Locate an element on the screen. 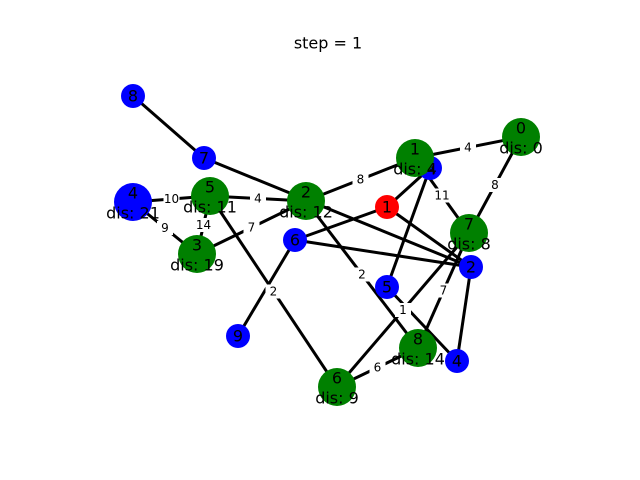  blue-node-label-5: 5 is located at coordinates (387, 287).